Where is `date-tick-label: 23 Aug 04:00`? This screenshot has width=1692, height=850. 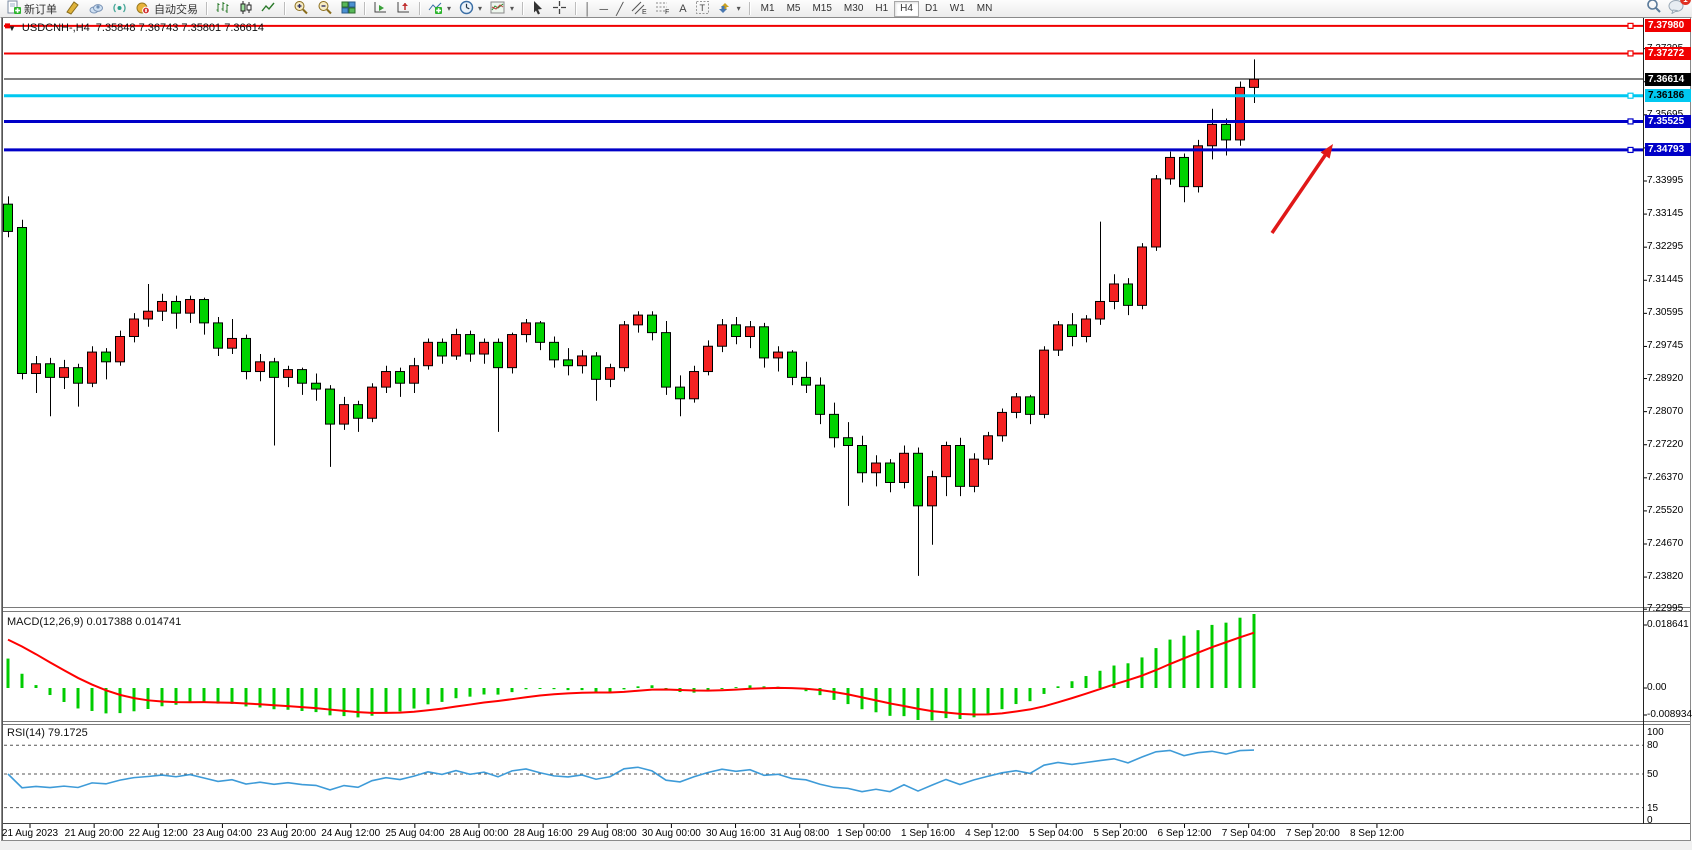 date-tick-label: 23 Aug 04:00 is located at coordinates (222, 833).